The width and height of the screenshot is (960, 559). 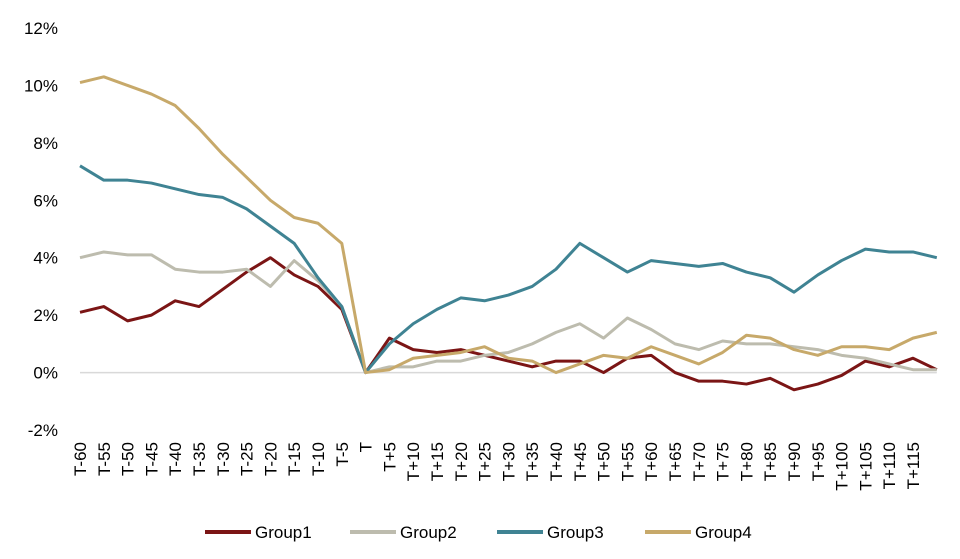 I want to click on y-tick-label: -2%, so click(x=43, y=430).